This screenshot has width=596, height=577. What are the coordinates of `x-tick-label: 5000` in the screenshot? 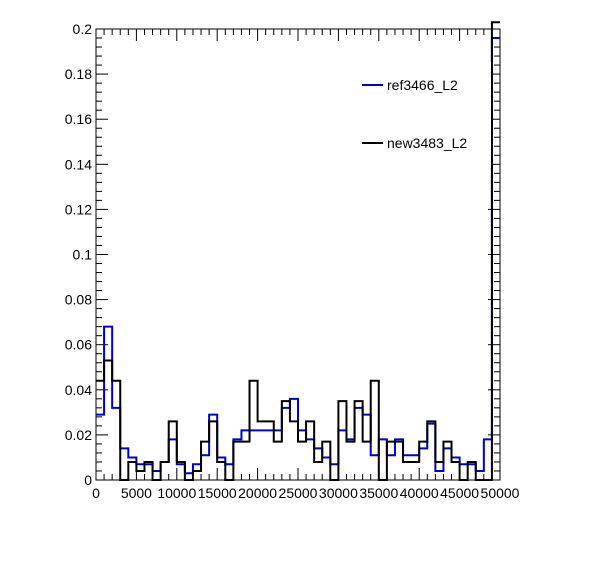 It's located at (136, 493).